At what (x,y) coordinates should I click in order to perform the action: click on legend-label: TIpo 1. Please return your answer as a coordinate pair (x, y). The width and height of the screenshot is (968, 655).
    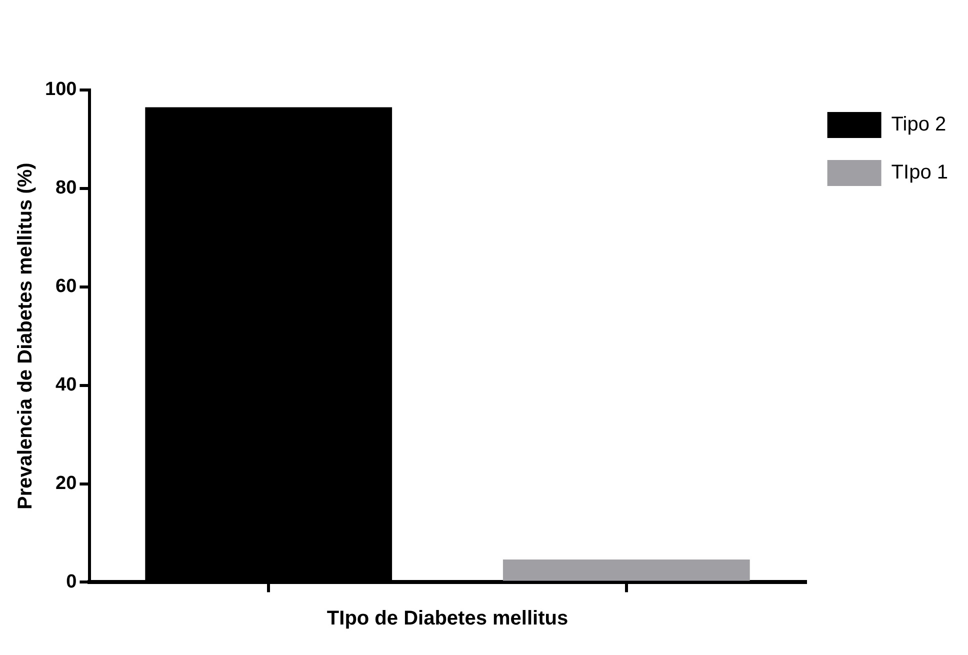
    Looking at the image, I should click on (919, 173).